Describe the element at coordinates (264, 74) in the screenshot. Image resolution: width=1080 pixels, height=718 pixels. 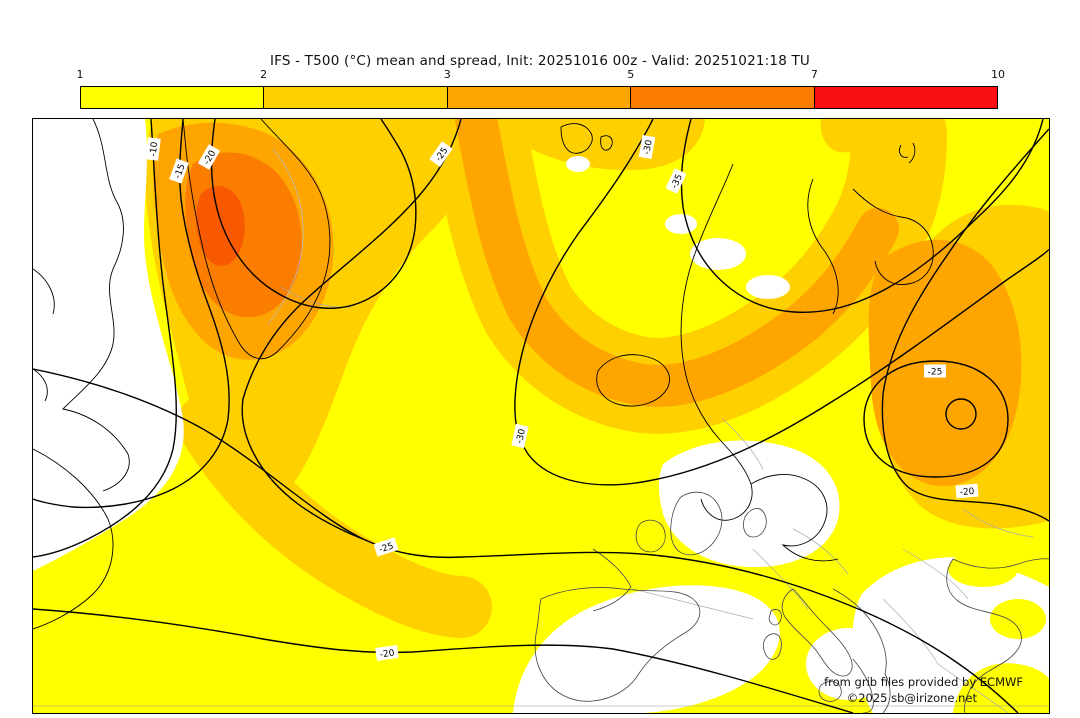
I see `colorbar-tick-2: 2` at that location.